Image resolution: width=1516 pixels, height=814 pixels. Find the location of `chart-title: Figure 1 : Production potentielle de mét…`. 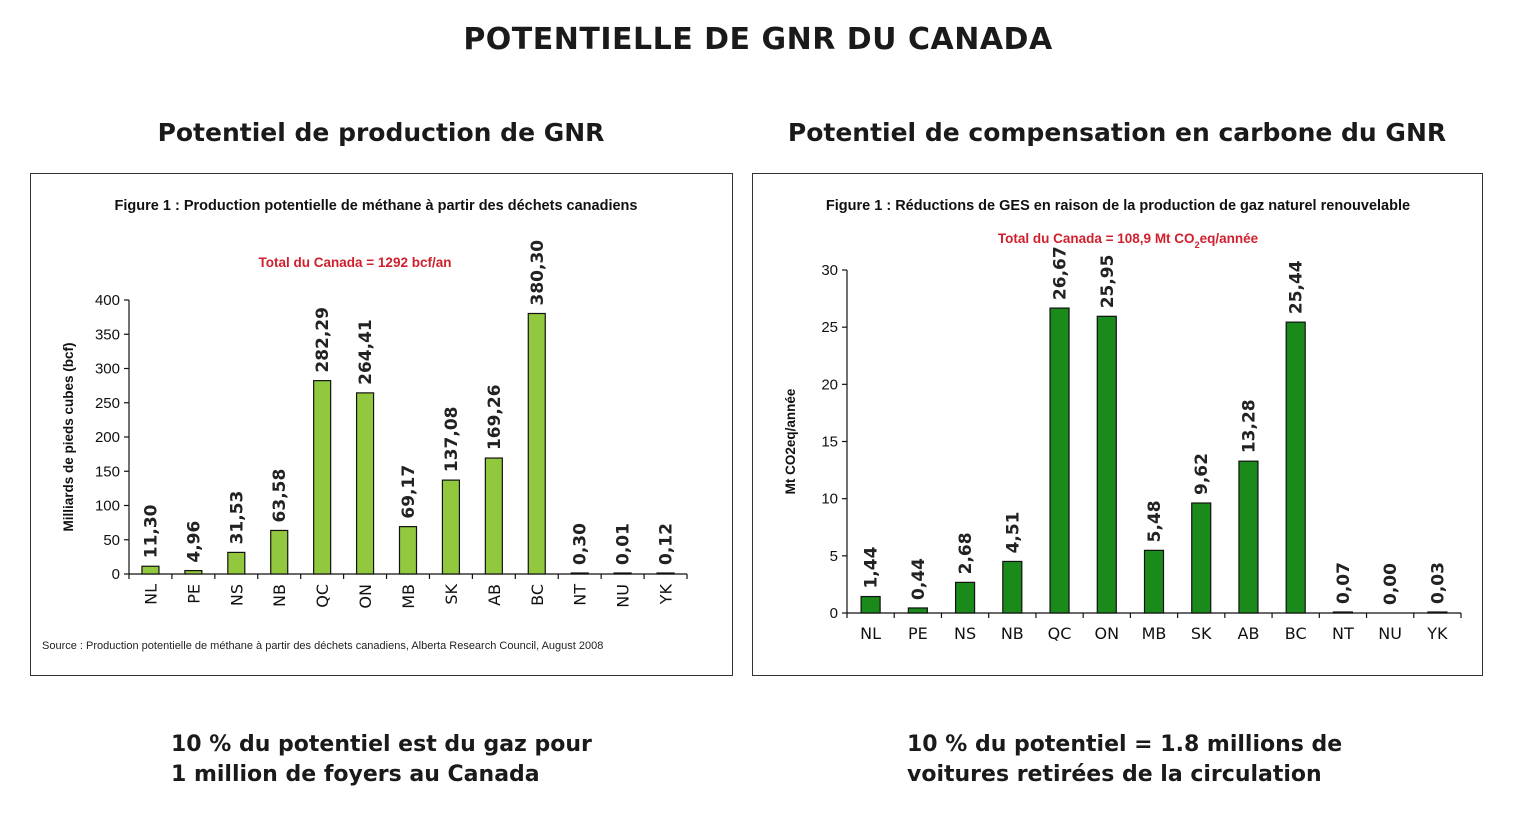

chart-title: Figure 1 : Production potentielle de mét… is located at coordinates (376, 206).